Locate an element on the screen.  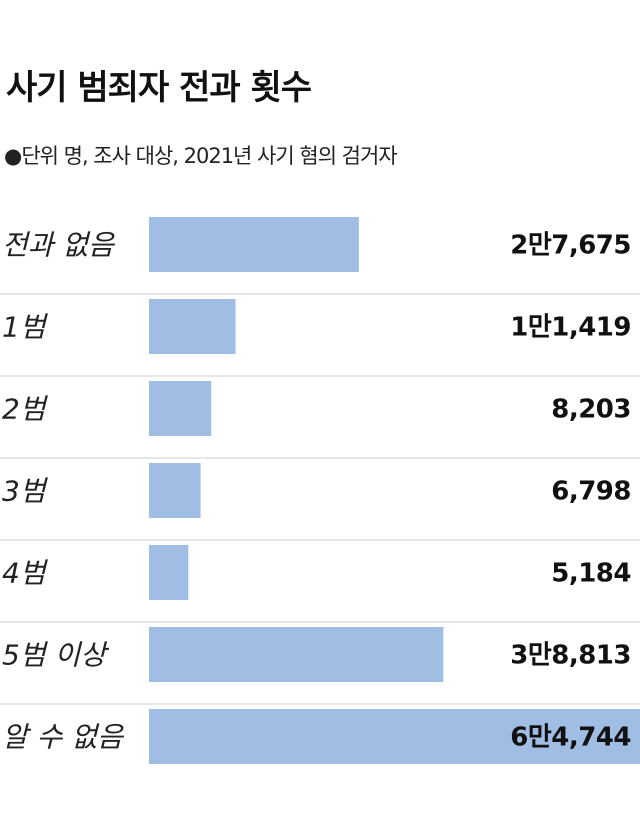
category-label: 전과 없음 is located at coordinates (58, 245).